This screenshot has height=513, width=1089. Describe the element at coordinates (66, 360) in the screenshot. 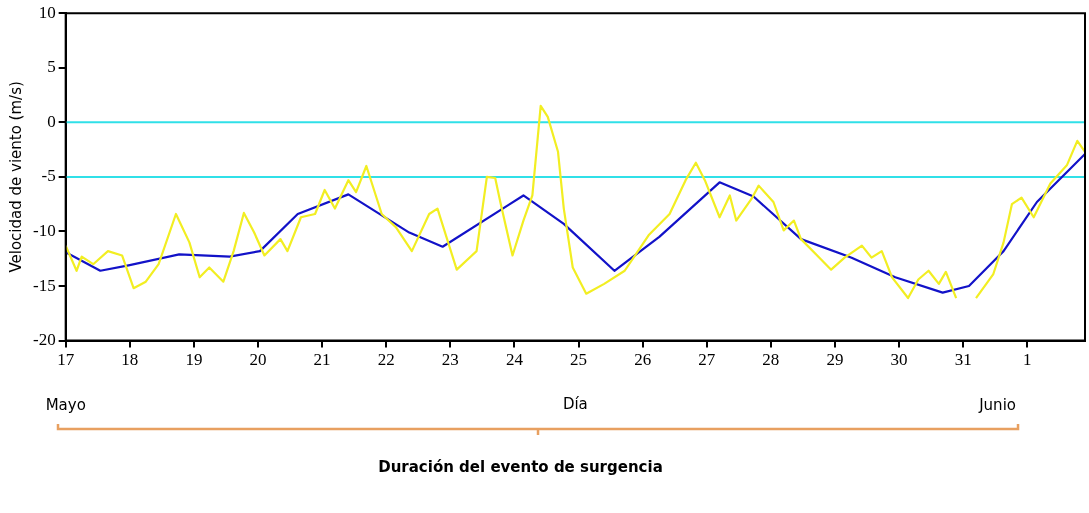

I see `x-tick-label: 17` at that location.